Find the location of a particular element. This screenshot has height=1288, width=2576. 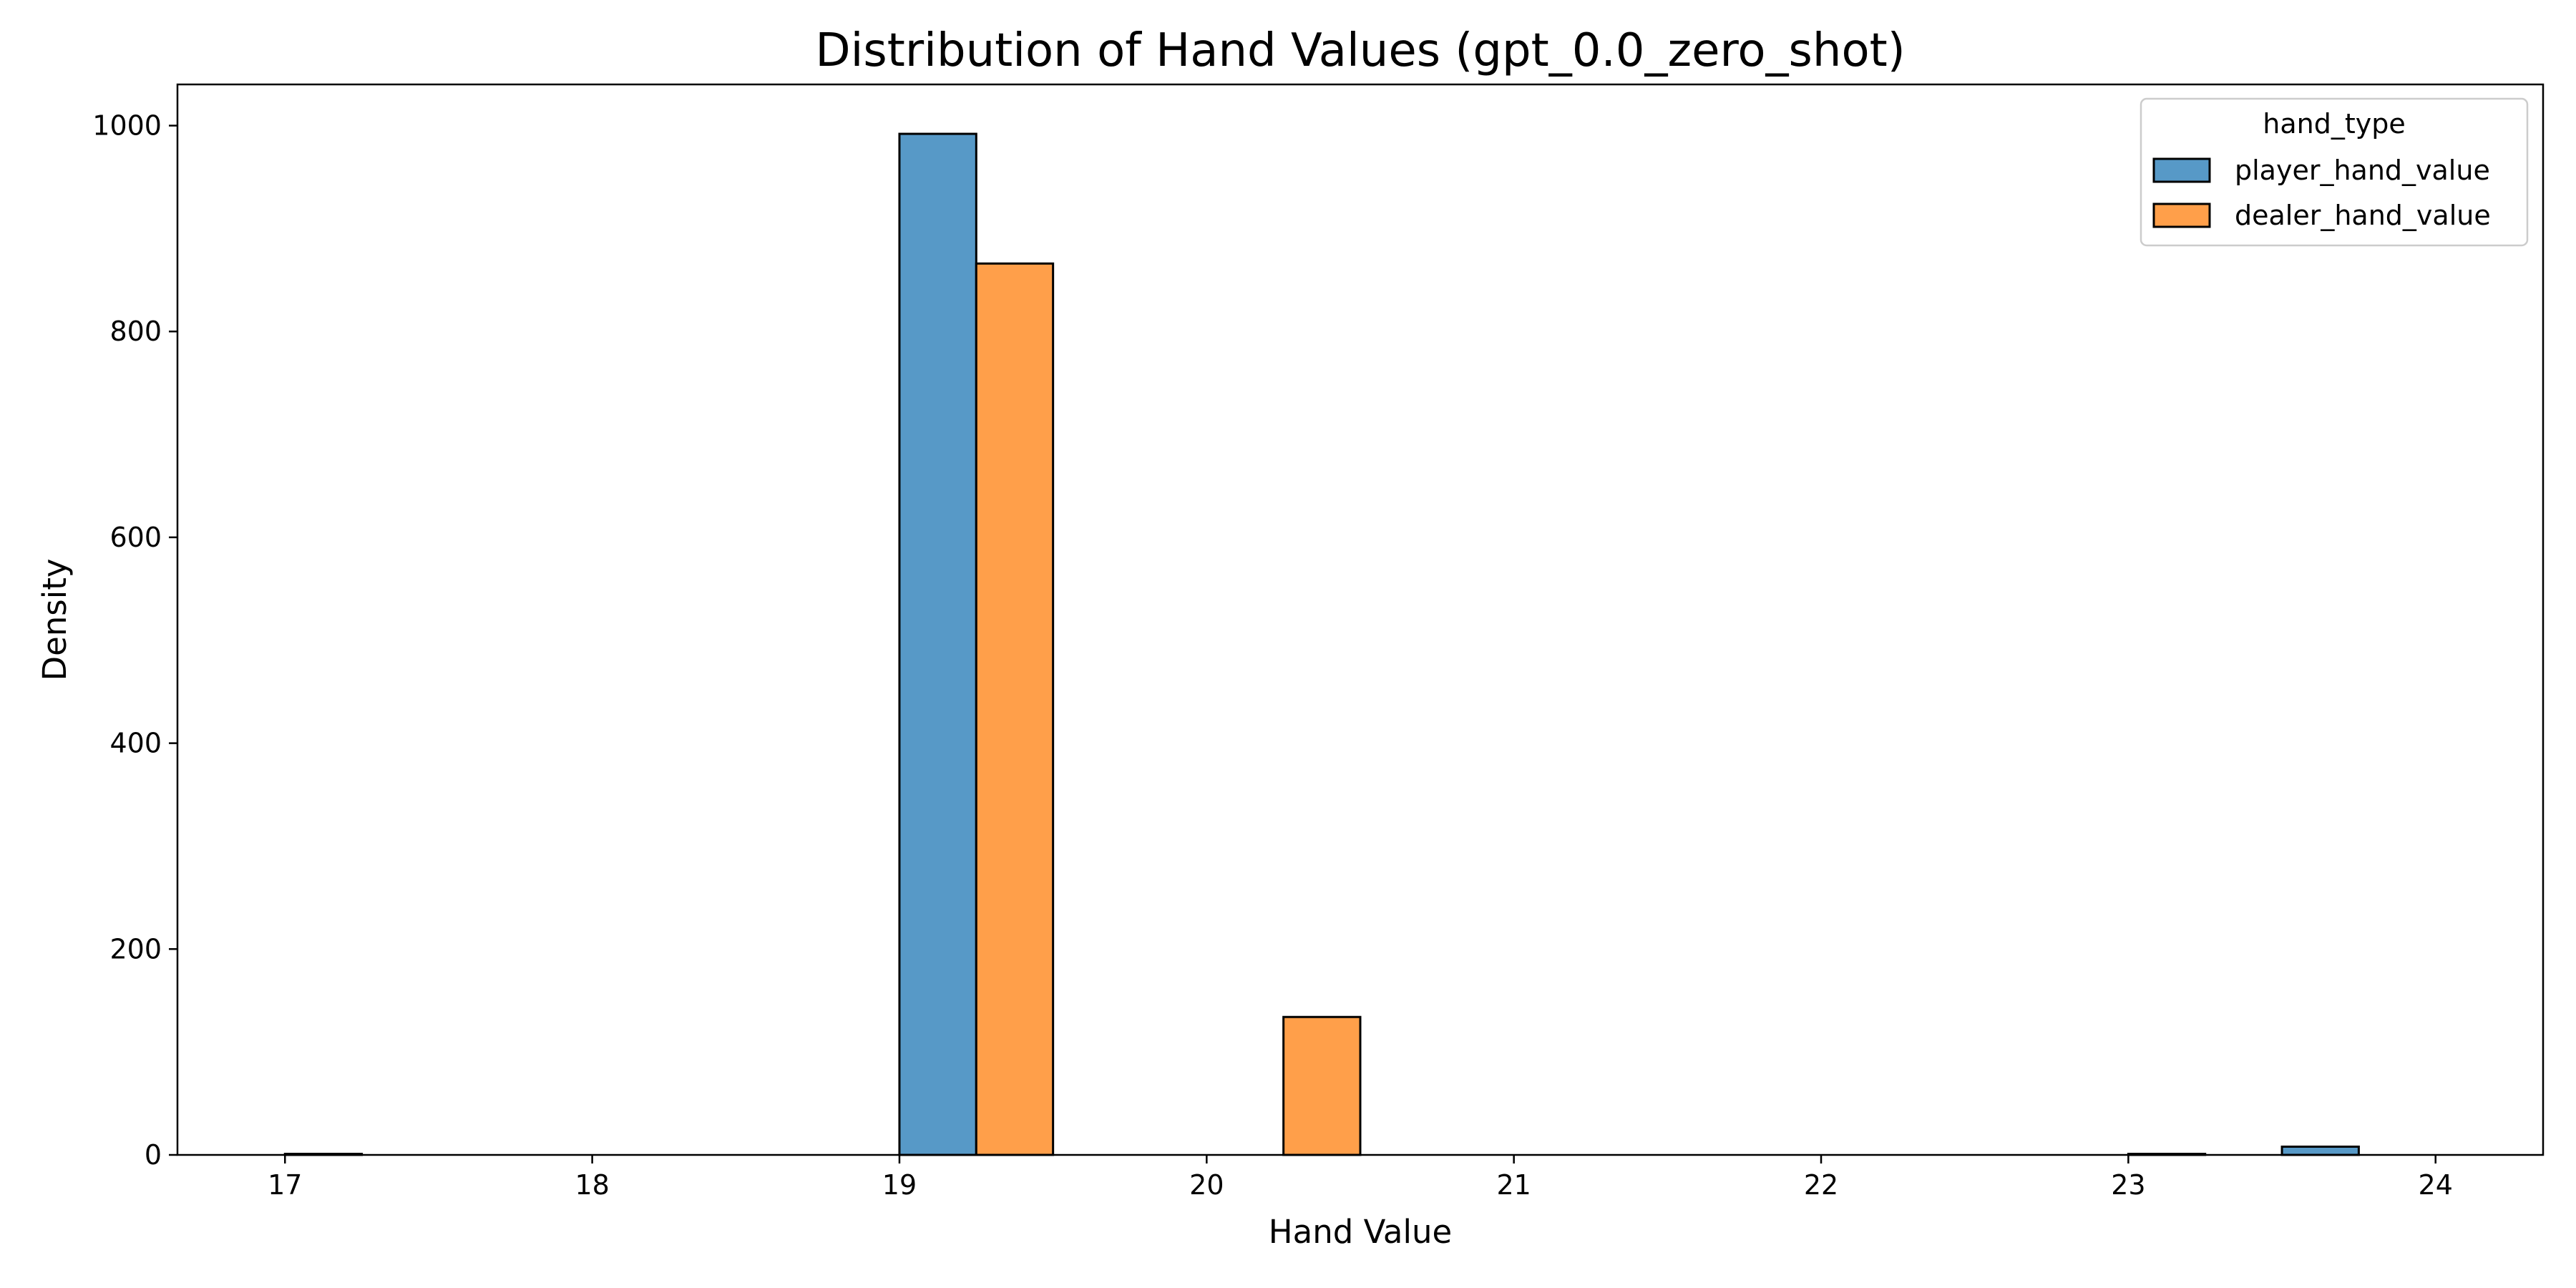

y-tick-label: 0 is located at coordinates (153, 1155).